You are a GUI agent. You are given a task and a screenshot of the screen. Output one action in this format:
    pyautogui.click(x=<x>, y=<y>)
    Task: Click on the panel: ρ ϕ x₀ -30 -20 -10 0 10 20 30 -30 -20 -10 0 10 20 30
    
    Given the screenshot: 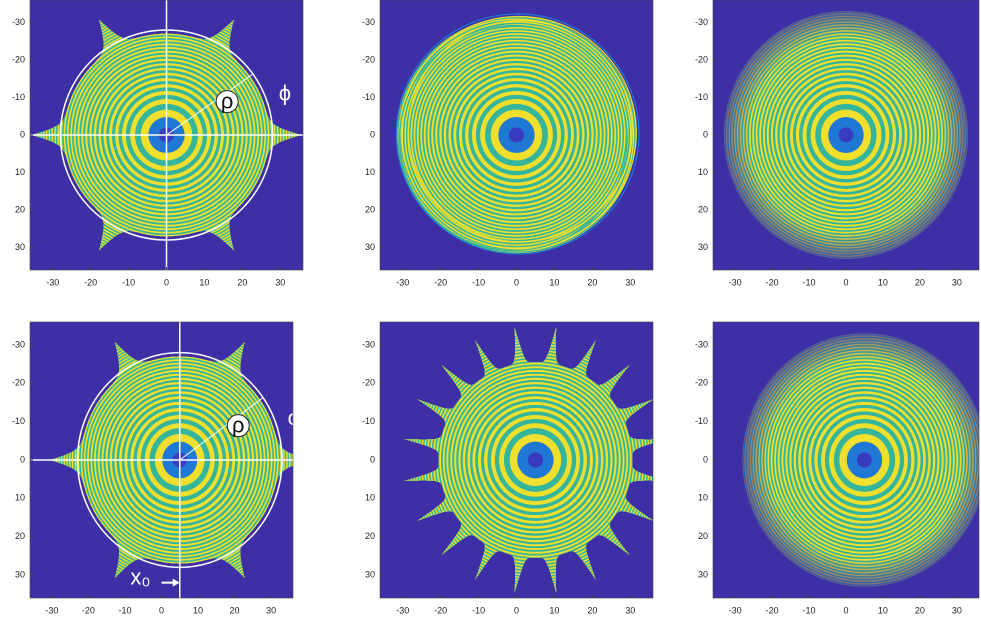 What is the action you would take?
    pyautogui.click(x=156, y=468)
    